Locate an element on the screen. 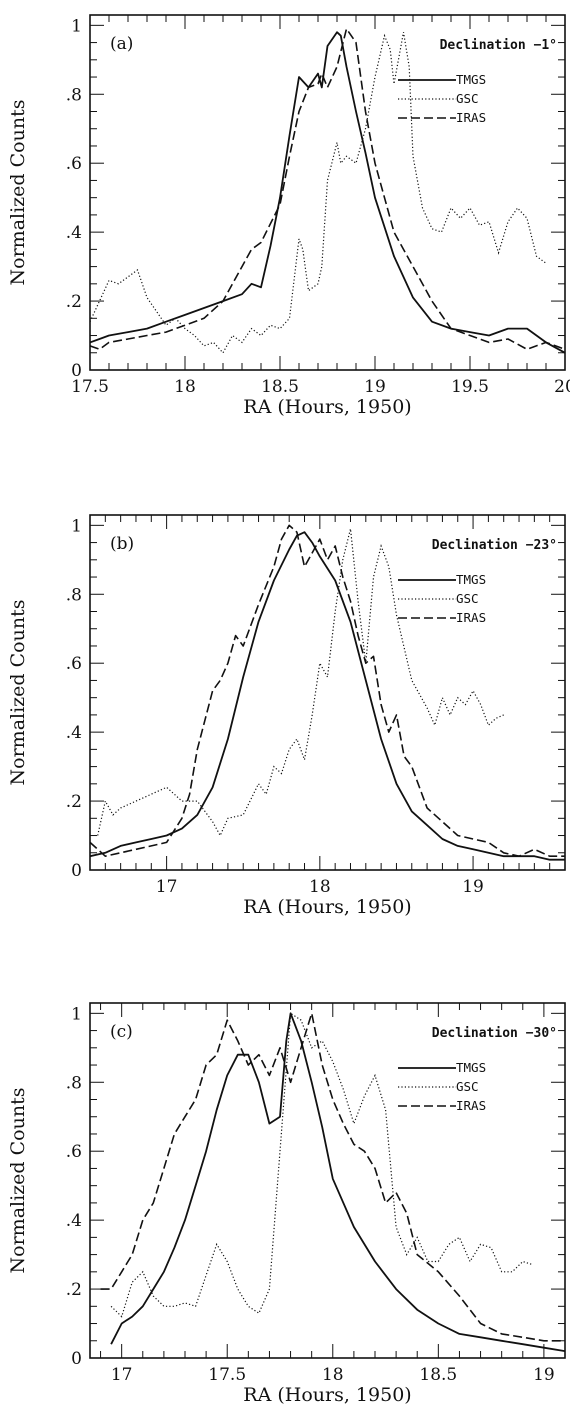  x-tick-labels: 17 17.5 18 18.5 19 is located at coordinates (333, 1375).